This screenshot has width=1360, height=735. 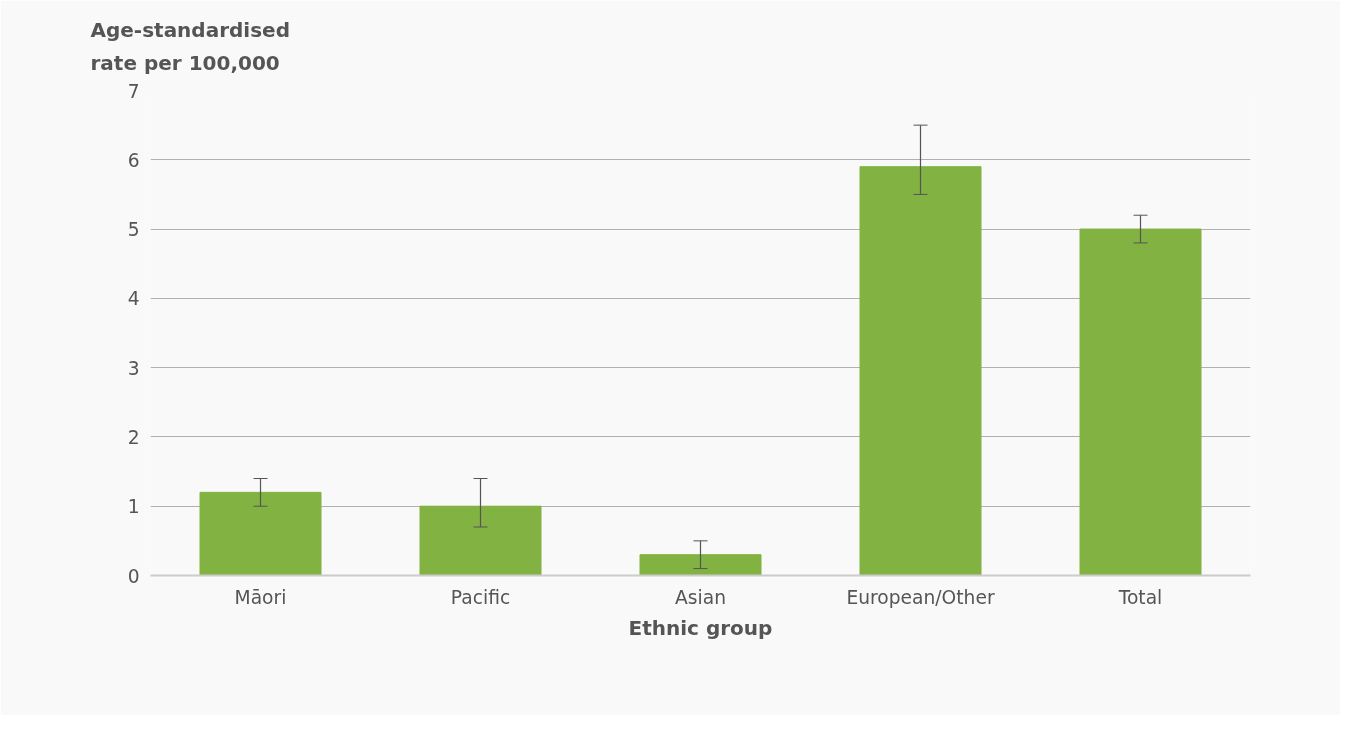 What do you see at coordinates (920, 597) in the screenshot?
I see `x-tick-label: European/Other` at bounding box center [920, 597].